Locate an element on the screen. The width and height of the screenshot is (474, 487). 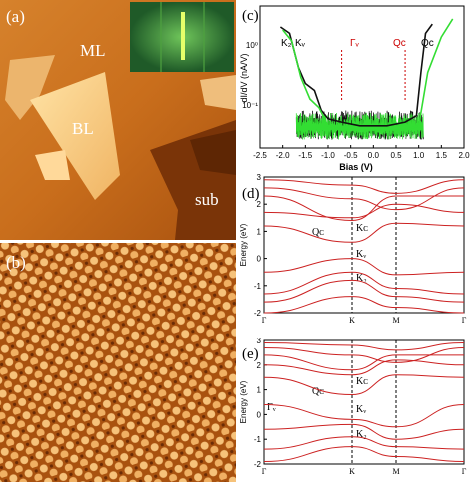
x-tick-label: 1.5 is located at coordinates (442, 155).